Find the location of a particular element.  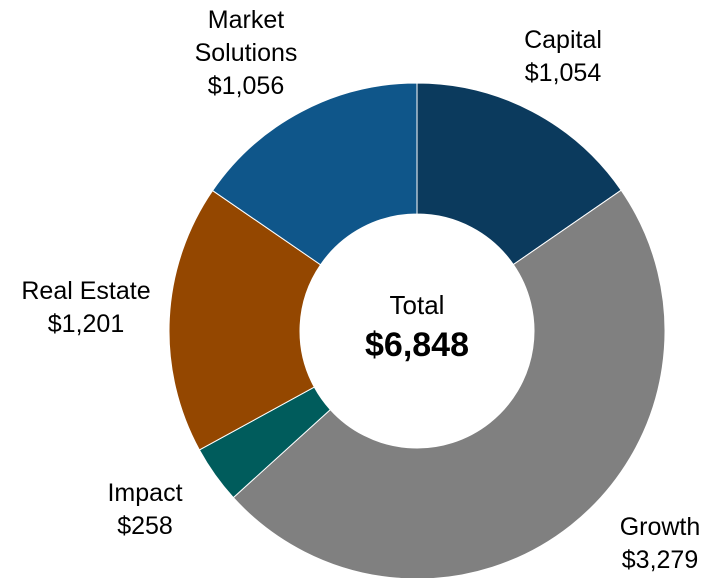

value-label: $1,054 is located at coordinates (563, 73).